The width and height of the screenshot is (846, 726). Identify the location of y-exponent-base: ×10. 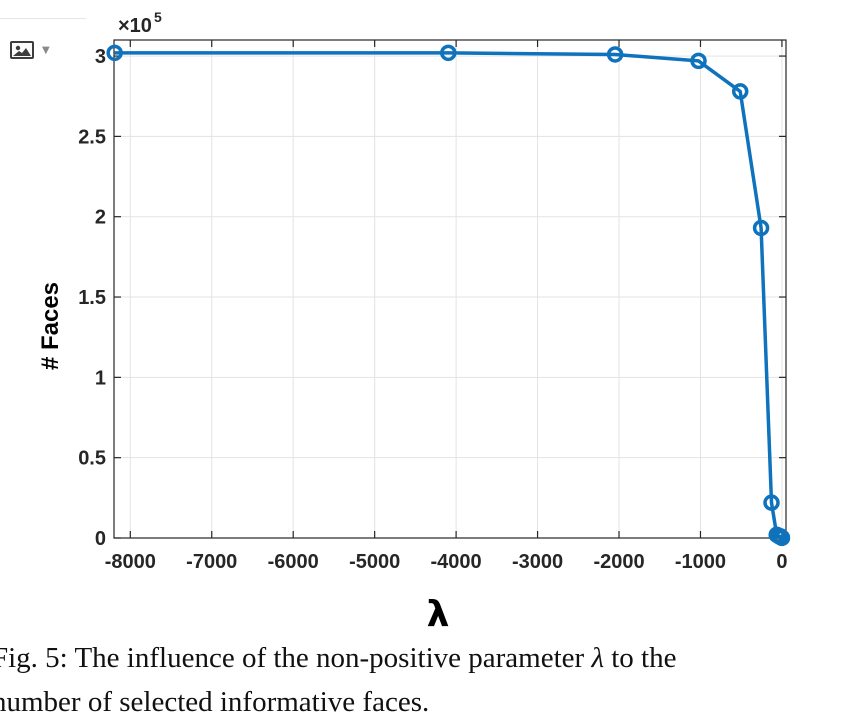
(135, 26).